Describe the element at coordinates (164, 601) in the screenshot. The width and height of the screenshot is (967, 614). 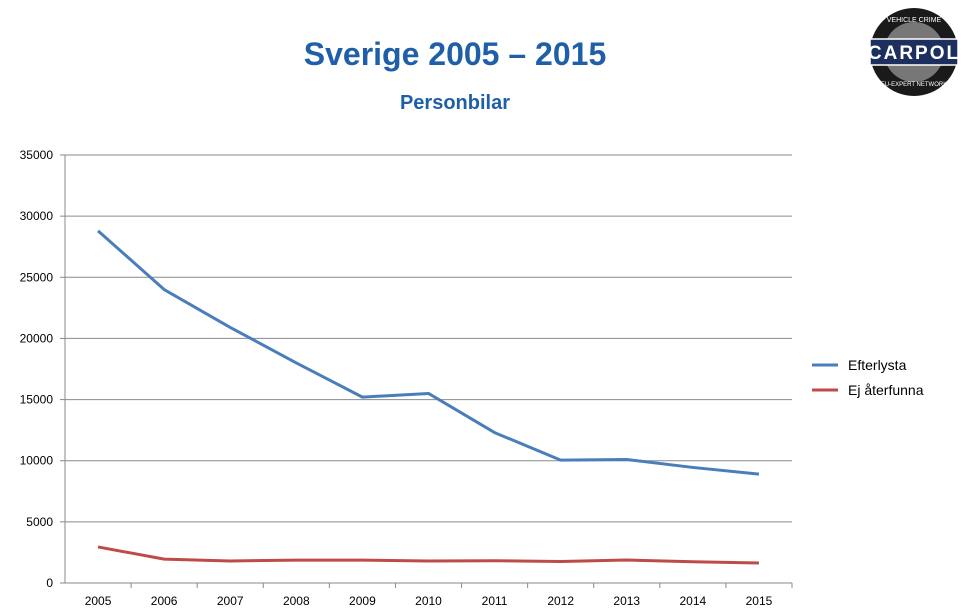
I see `x-tick-label: 2006` at that location.